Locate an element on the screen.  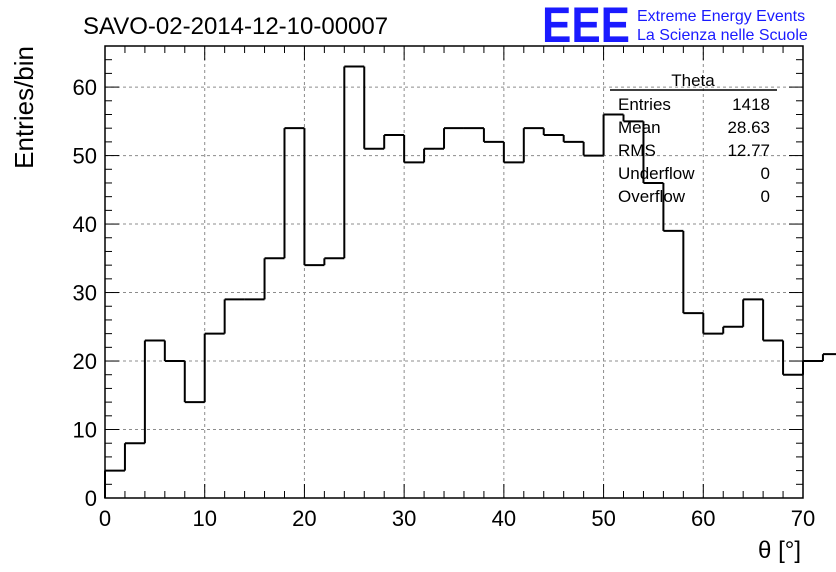
x-tick-label: 10 is located at coordinates (204, 518).